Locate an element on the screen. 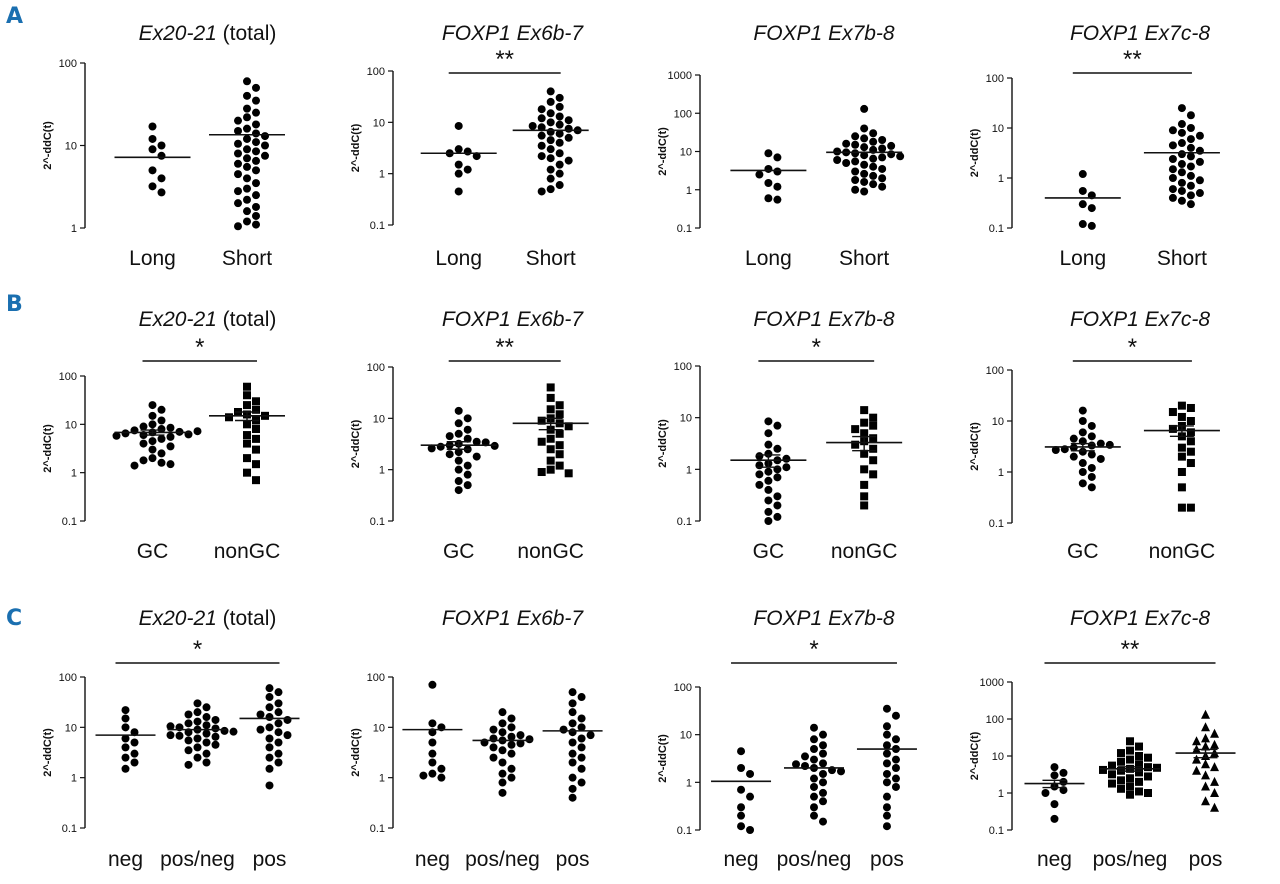 The image size is (1280, 884). panel-title: FOXP1 Ex7c-8 is located at coordinates (1140, 618).